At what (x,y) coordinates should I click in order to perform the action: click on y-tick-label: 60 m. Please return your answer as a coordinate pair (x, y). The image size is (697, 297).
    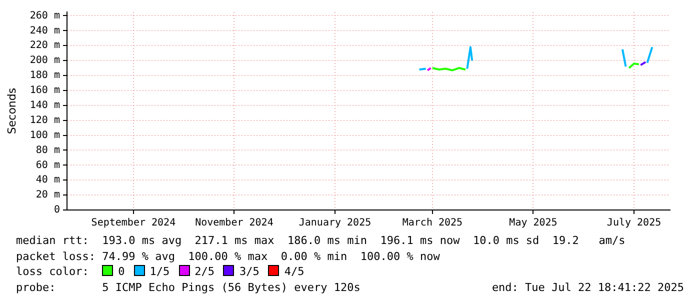
    Looking at the image, I should click on (48, 165).